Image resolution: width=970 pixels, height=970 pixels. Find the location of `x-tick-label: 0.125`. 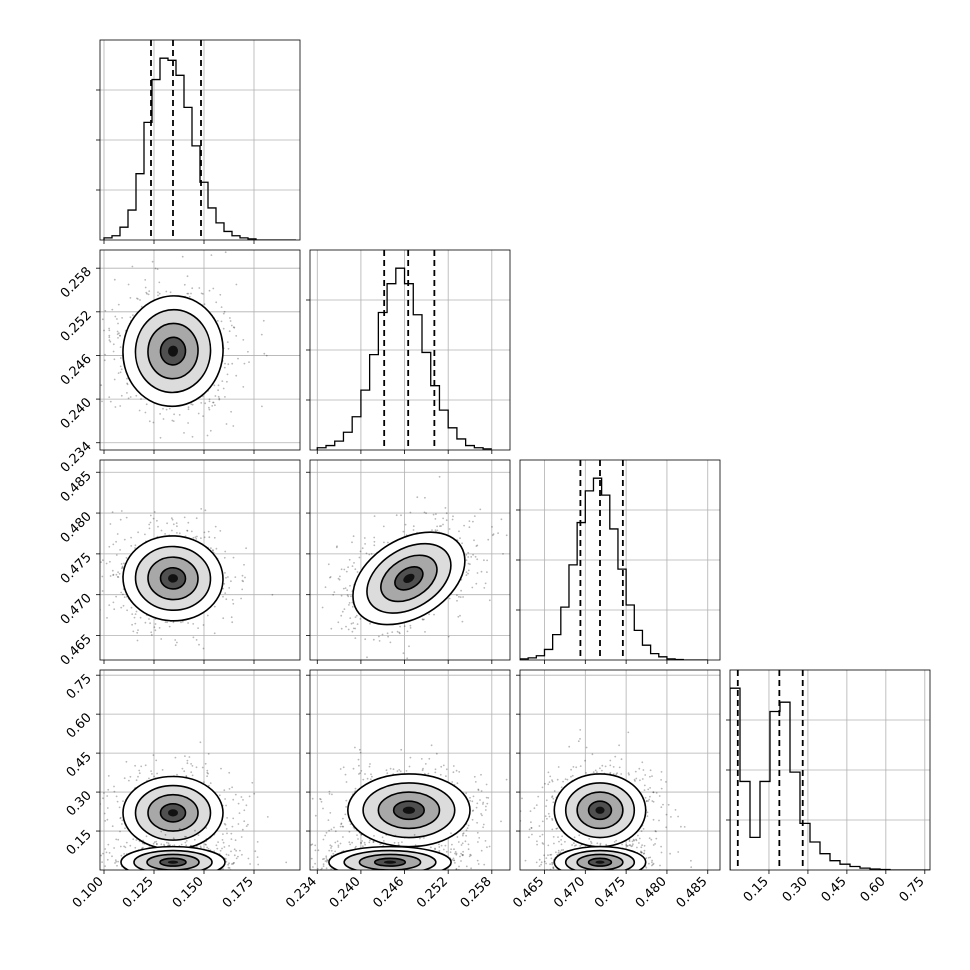

x-tick-label: 0.125 is located at coordinates (138, 892).